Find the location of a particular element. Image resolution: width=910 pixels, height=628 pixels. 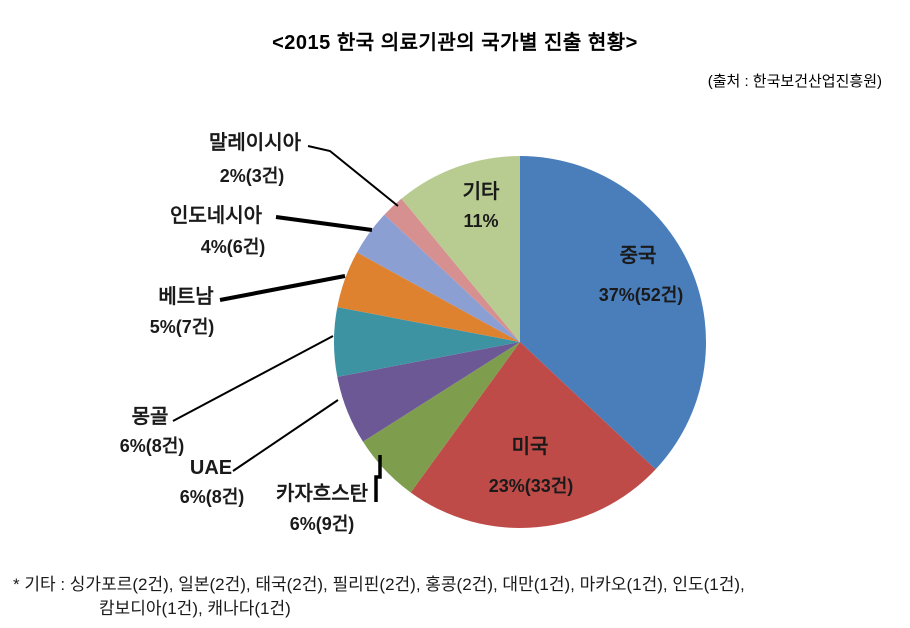

slice-label-name-6: 베트남 is located at coordinates (186, 296).